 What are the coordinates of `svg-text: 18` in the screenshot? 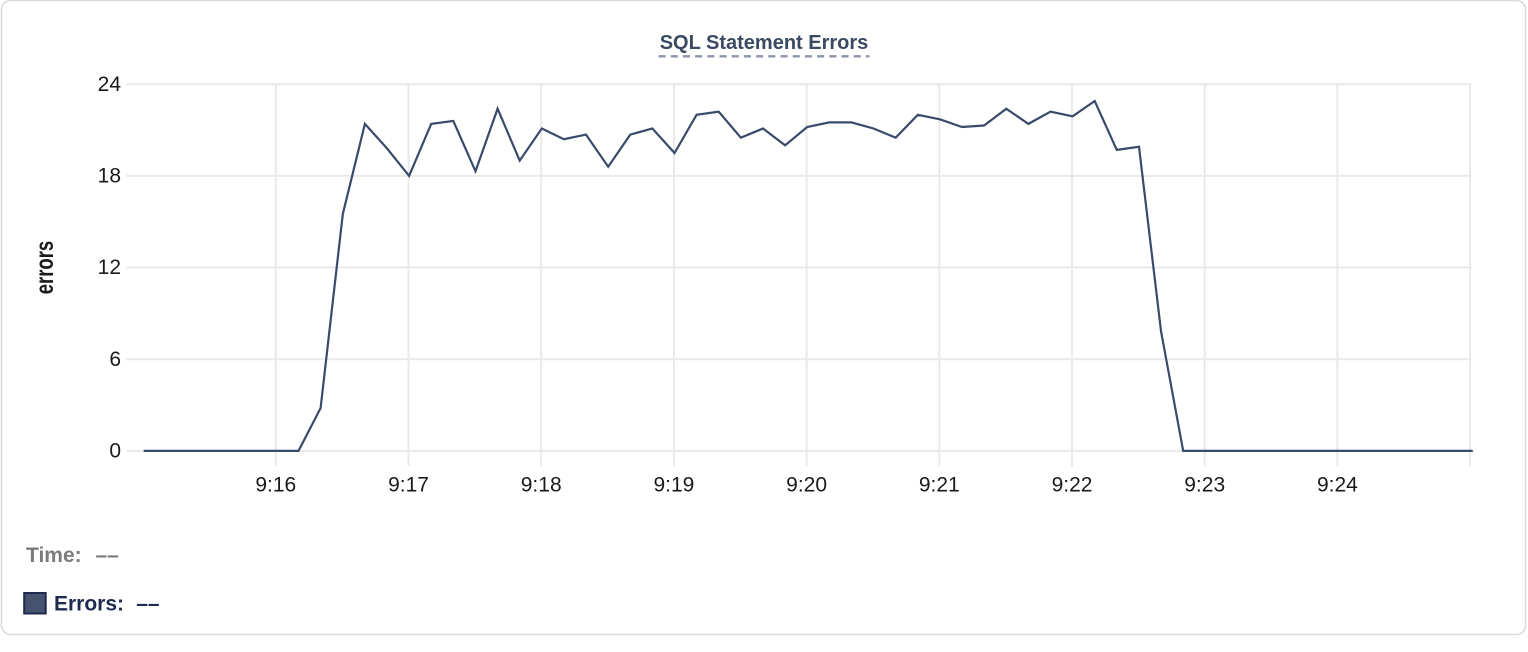 It's located at (109, 176).